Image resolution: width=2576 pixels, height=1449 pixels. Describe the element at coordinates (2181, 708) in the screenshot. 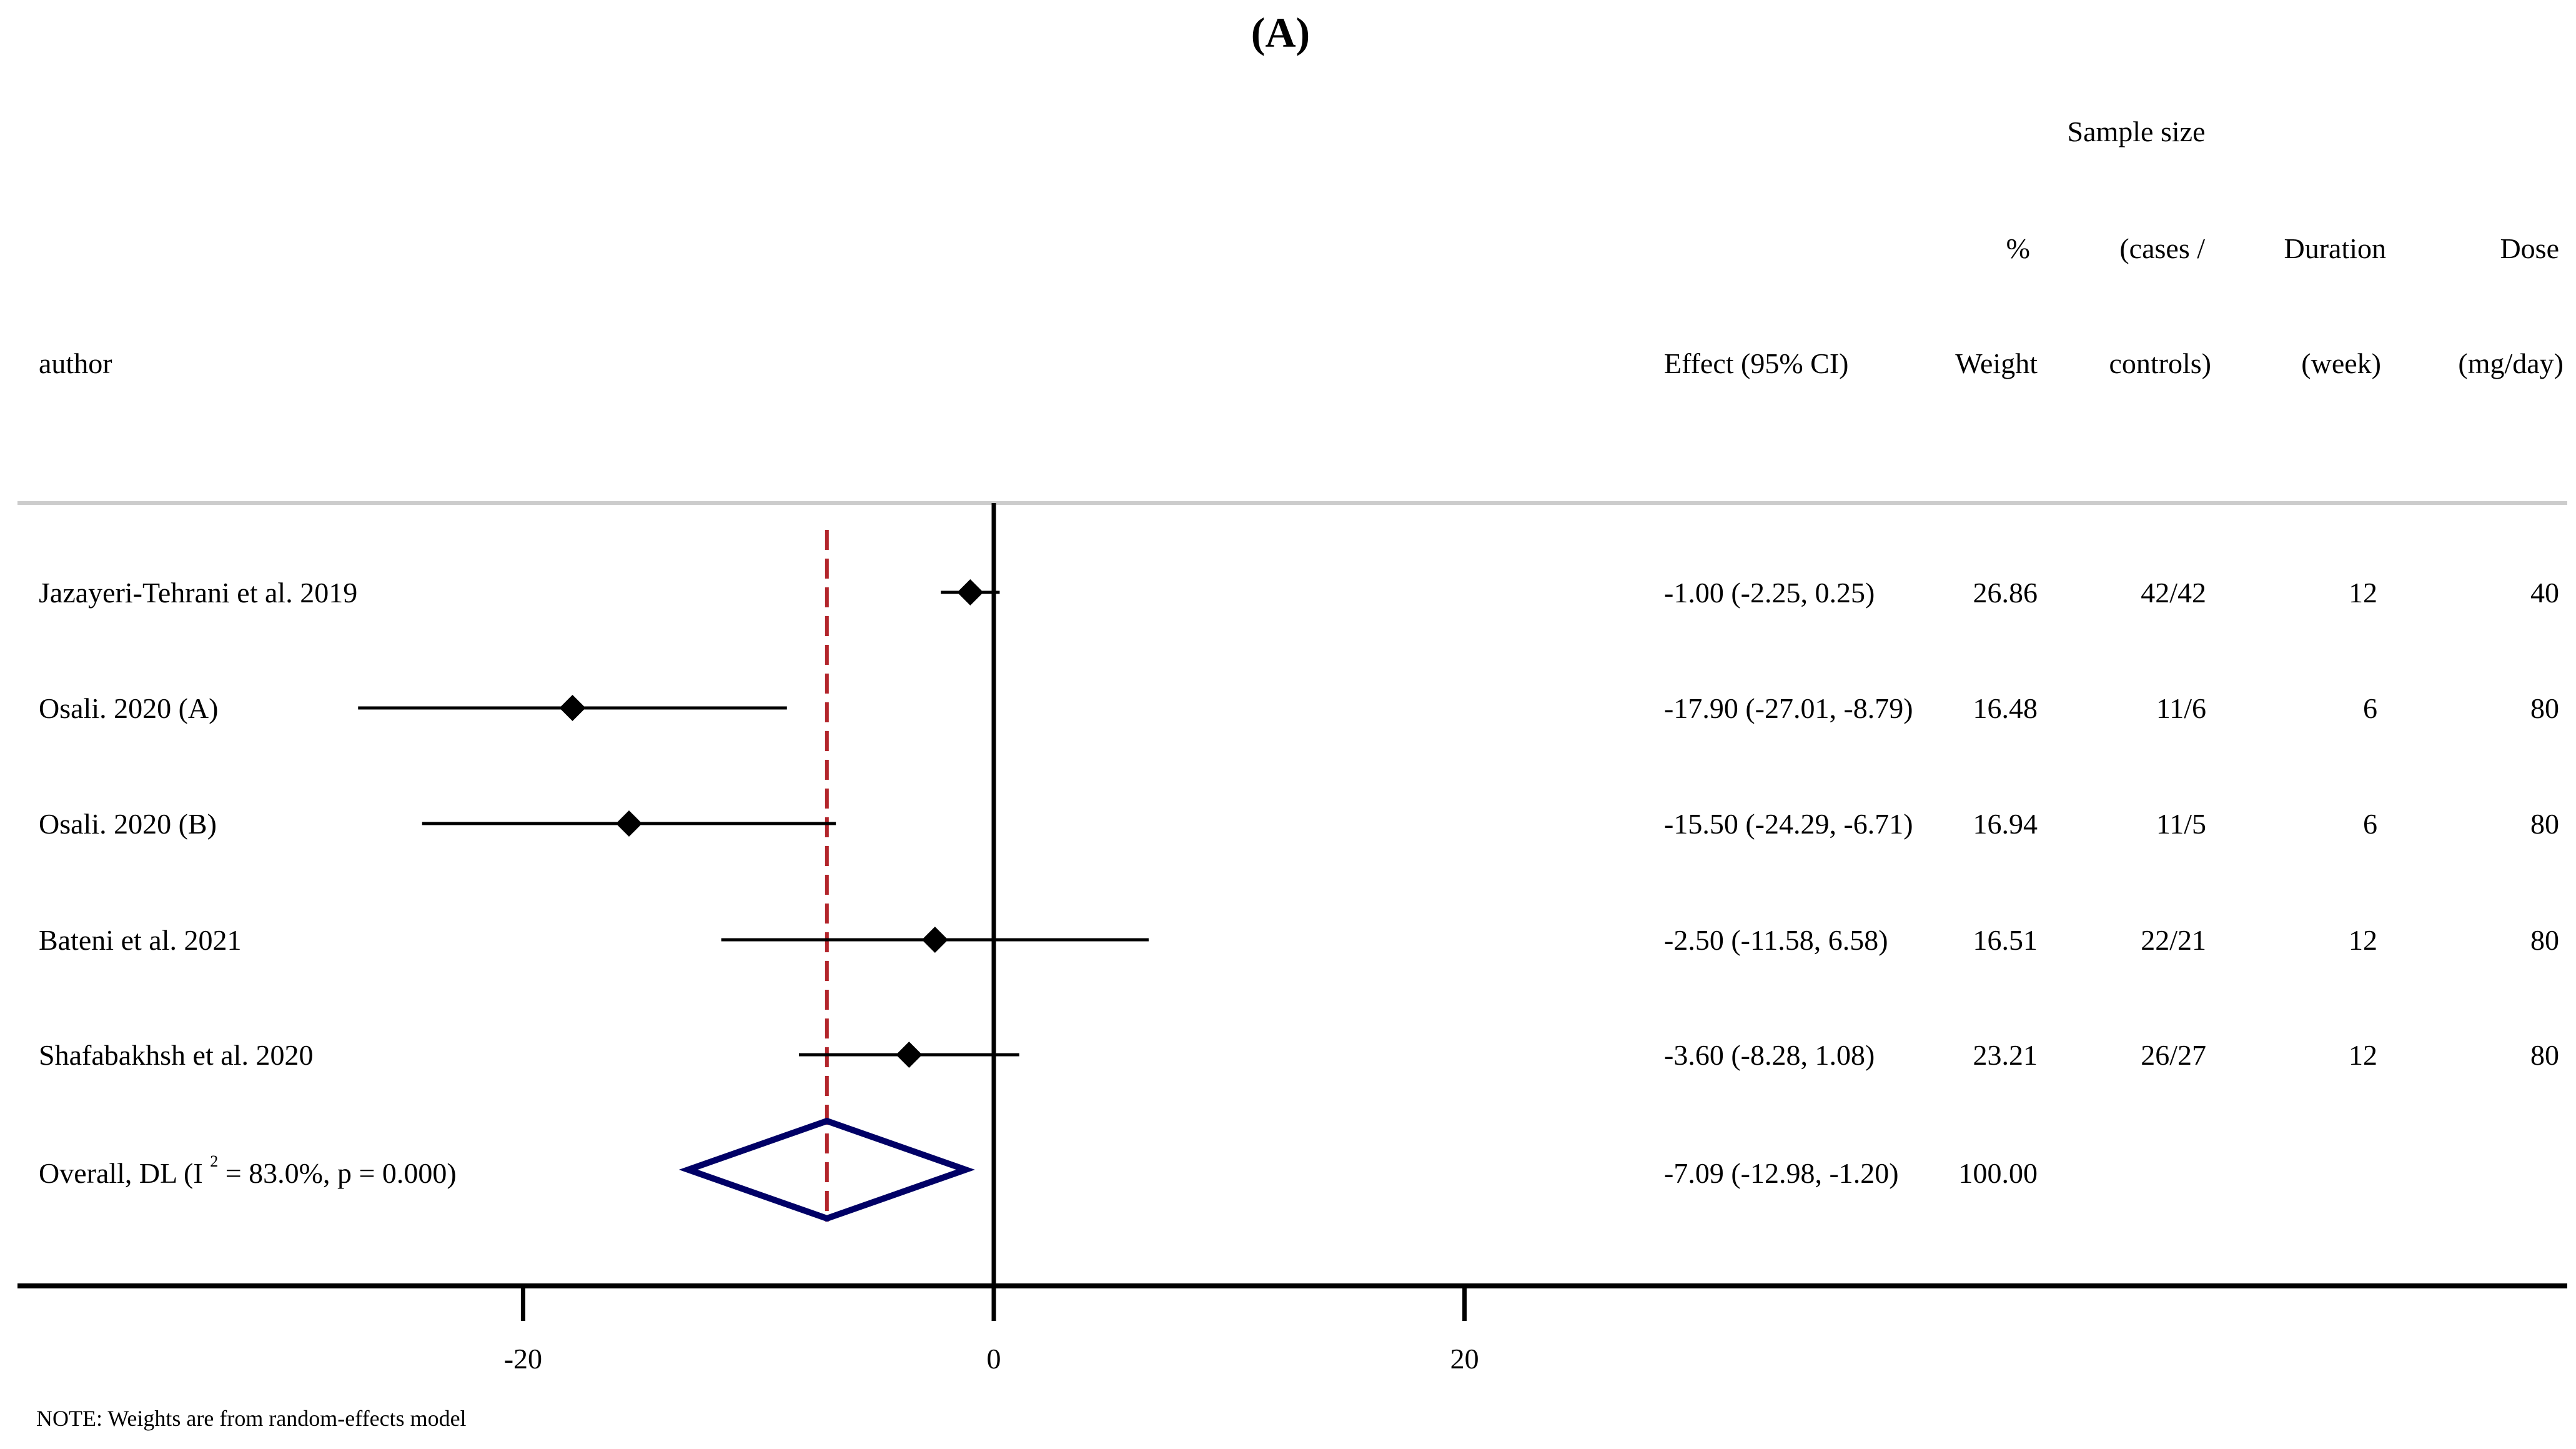

I see `study-sample-size: 11/6` at that location.